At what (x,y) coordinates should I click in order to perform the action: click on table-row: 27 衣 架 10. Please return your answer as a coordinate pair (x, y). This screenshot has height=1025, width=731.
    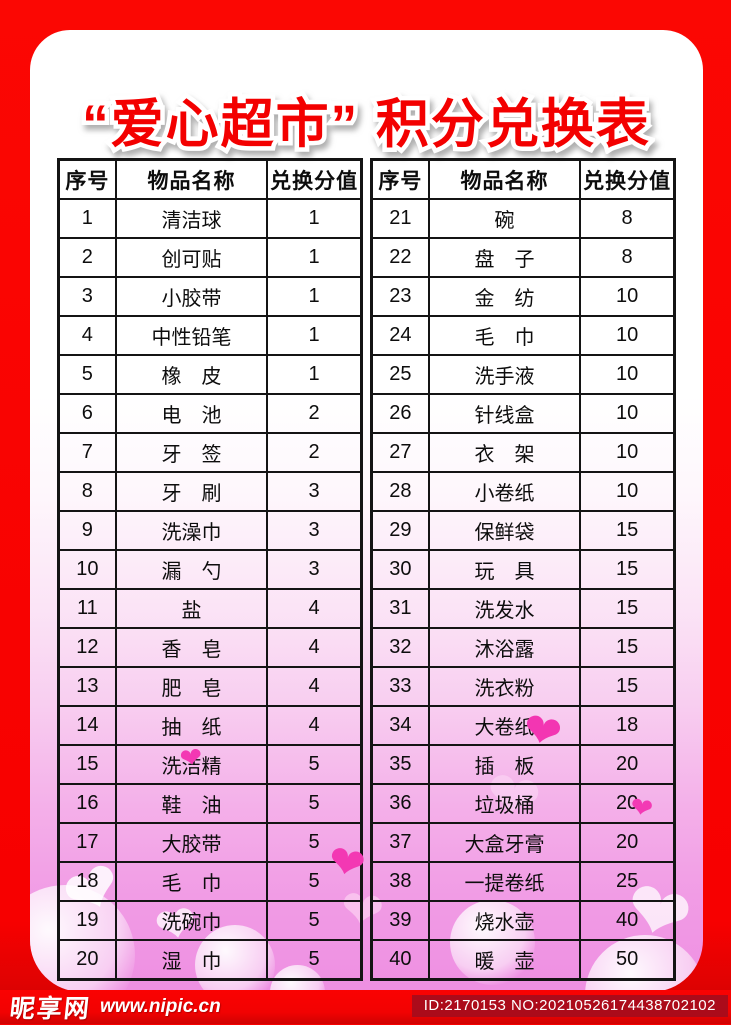
    Looking at the image, I should click on (523, 452).